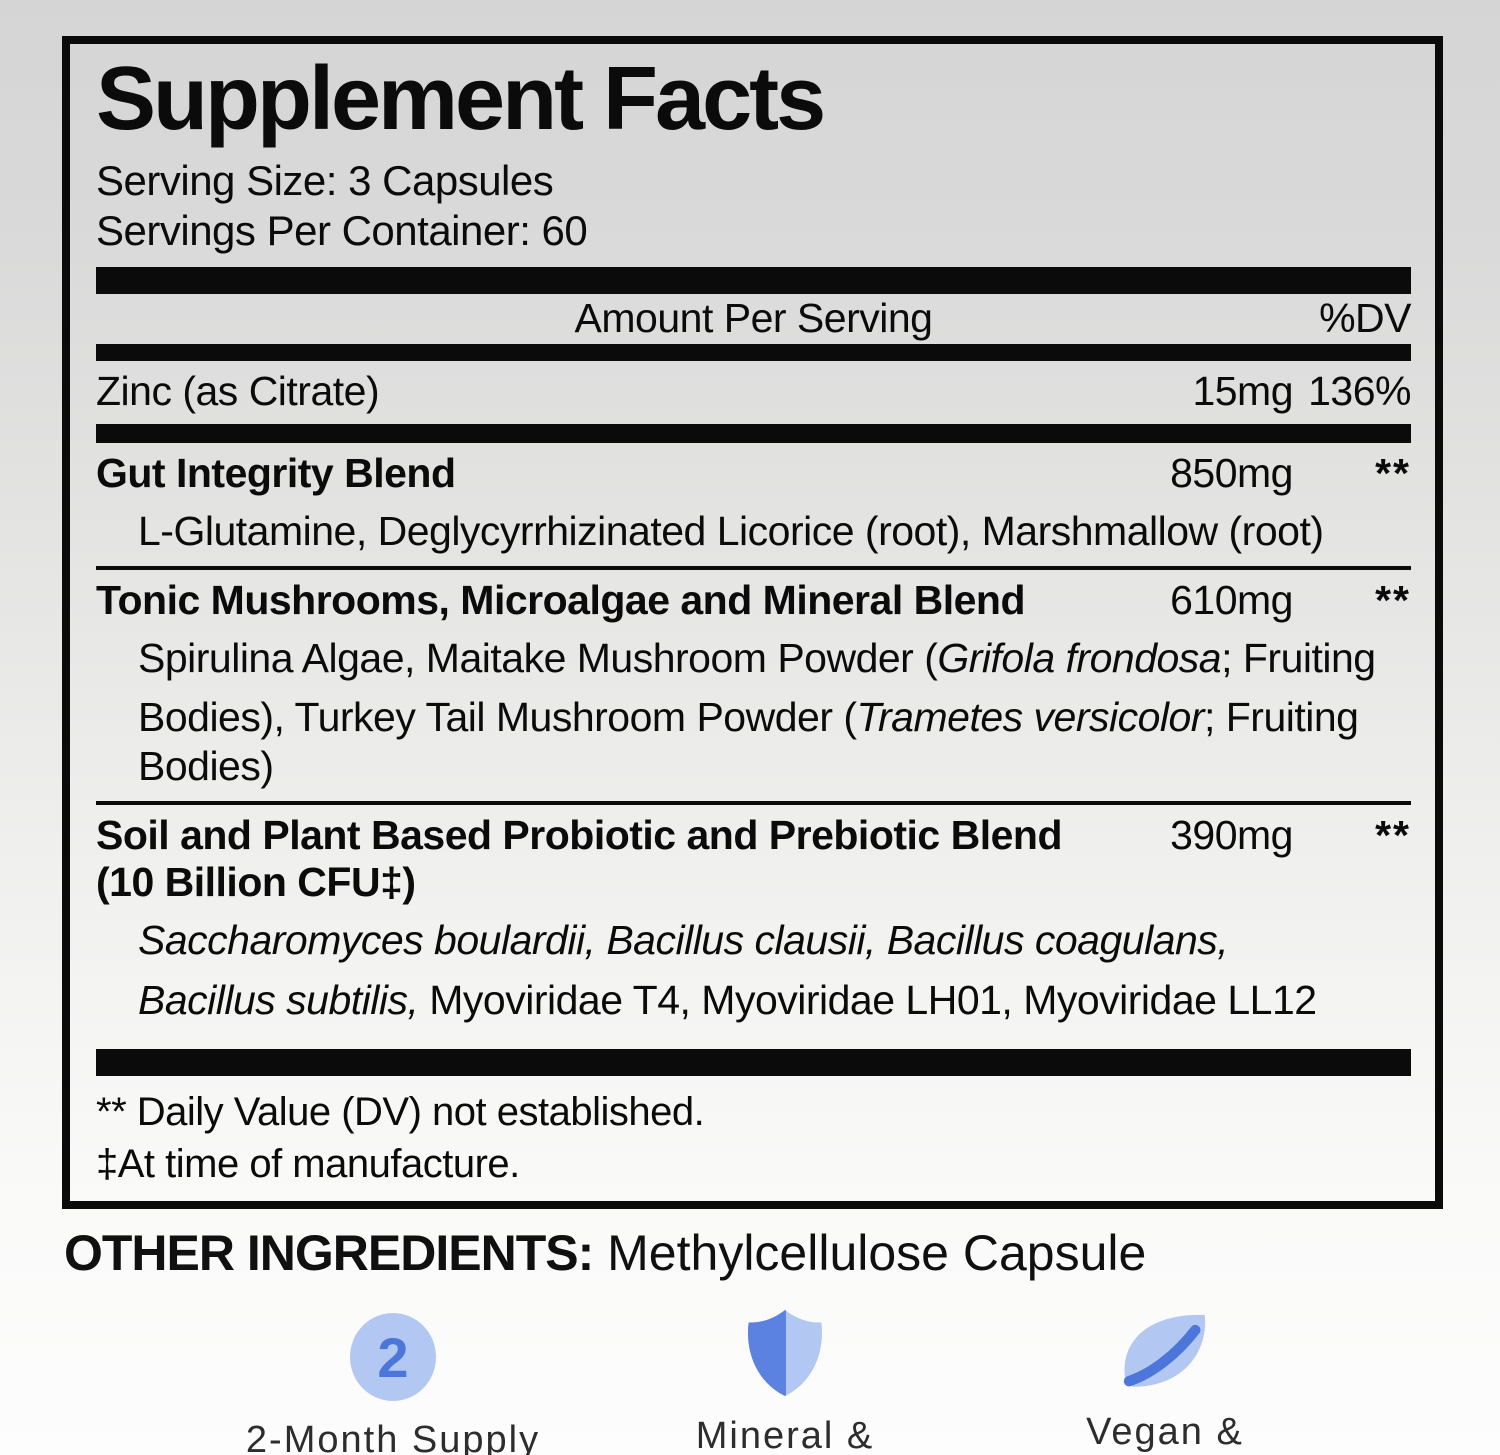 The image size is (1500, 1455). I want to click on badge-mineral-glutamine: Mineral & L-Glutamine, so click(785, 1380).